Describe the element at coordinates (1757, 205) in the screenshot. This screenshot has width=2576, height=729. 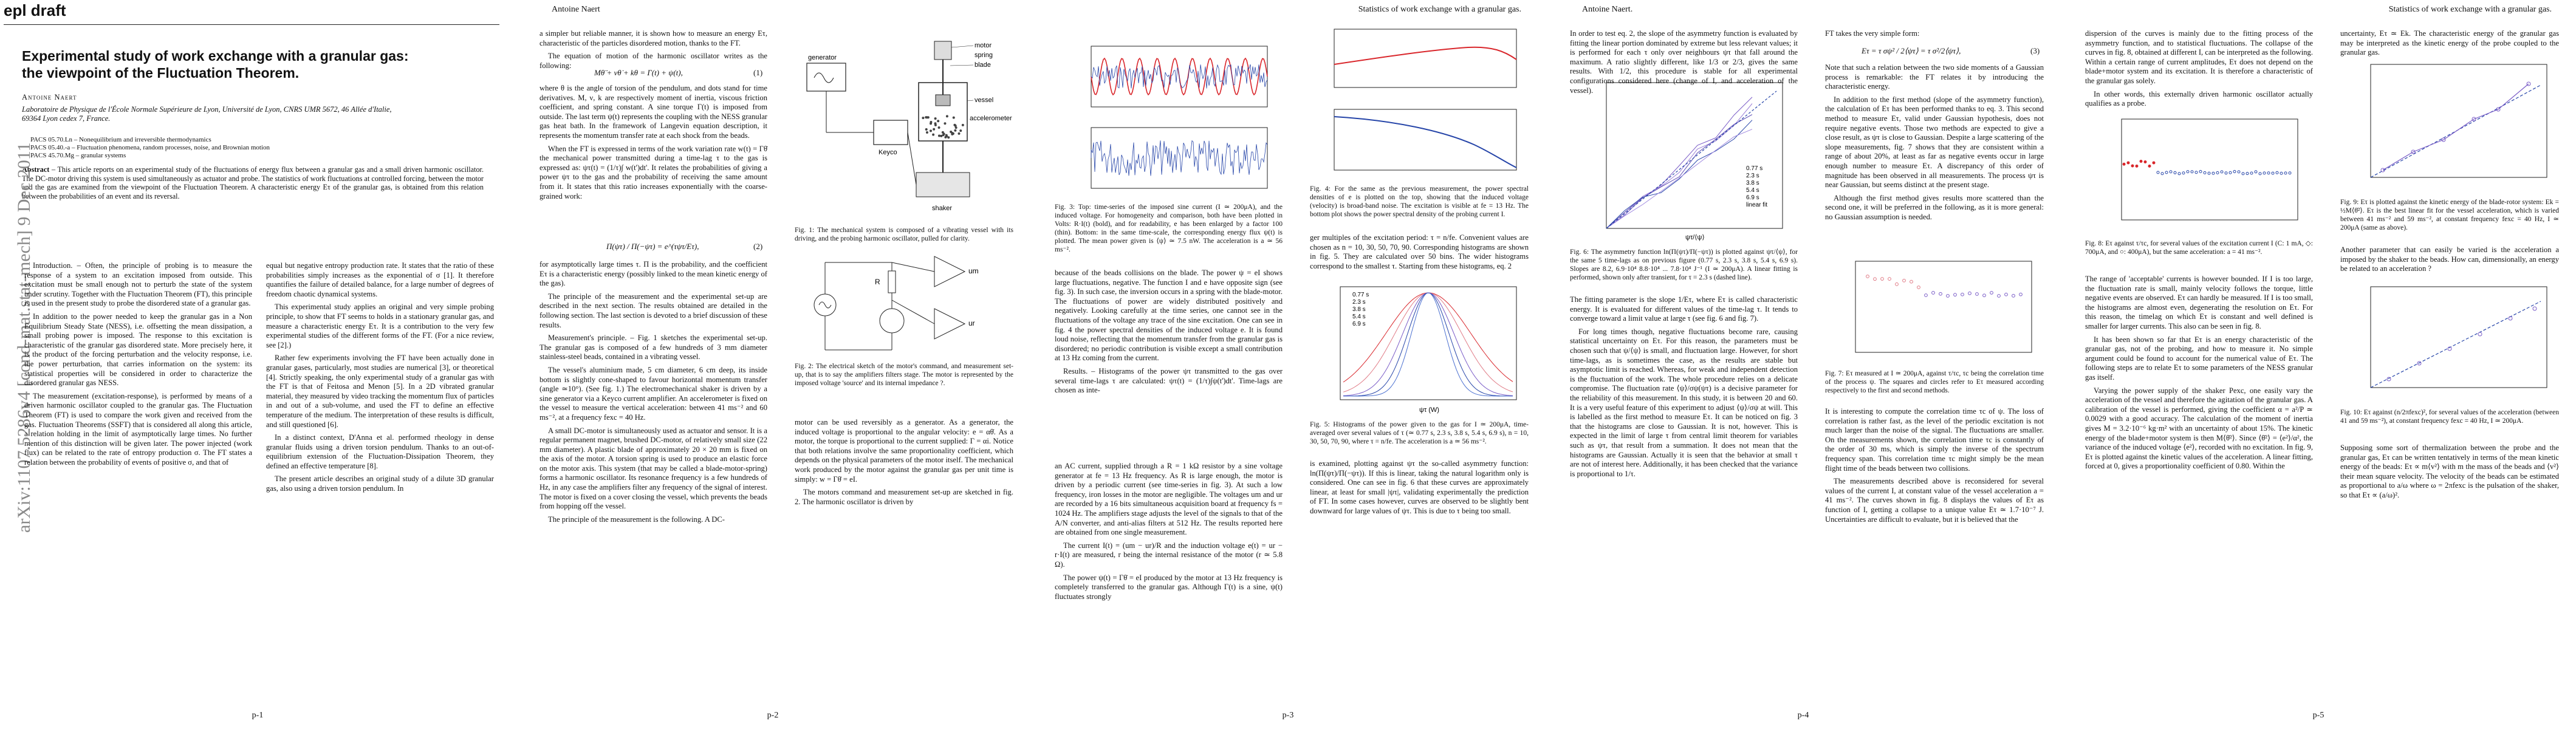
I see `legend-entry: linear fit` at that location.